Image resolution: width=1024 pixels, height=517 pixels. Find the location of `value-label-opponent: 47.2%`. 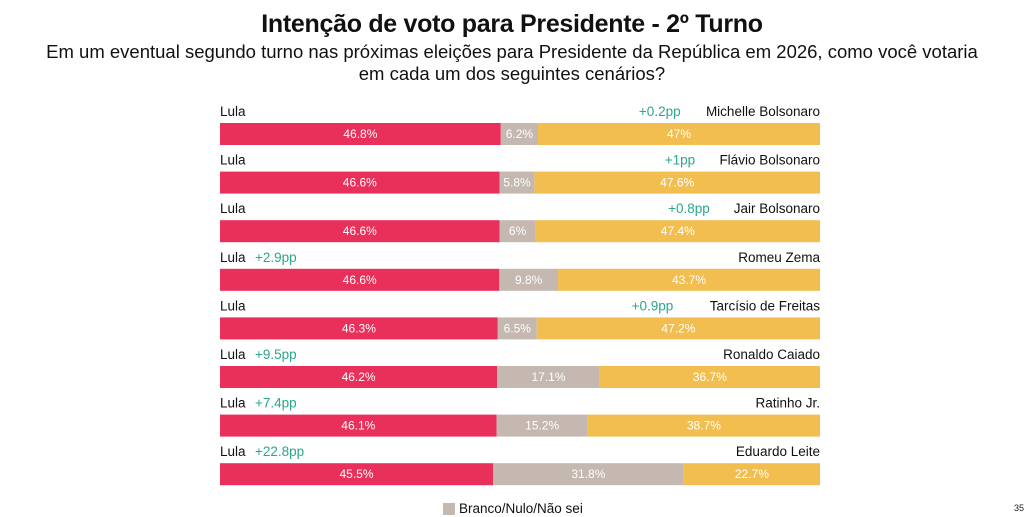

value-label-opponent: 47.2% is located at coordinates (678, 328).